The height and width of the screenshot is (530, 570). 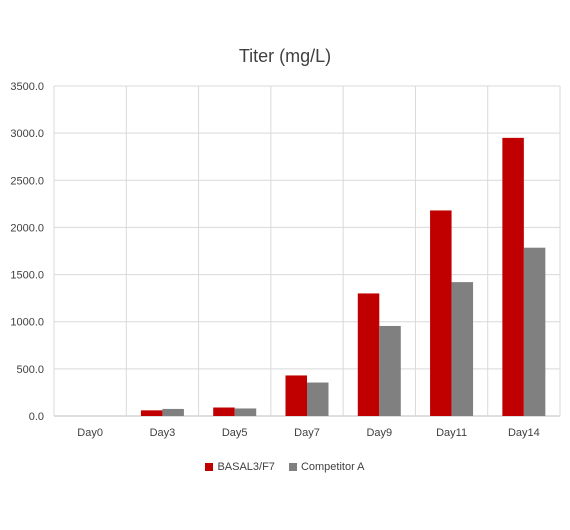 I want to click on bar-series-2-day14, so click(x=534, y=331).